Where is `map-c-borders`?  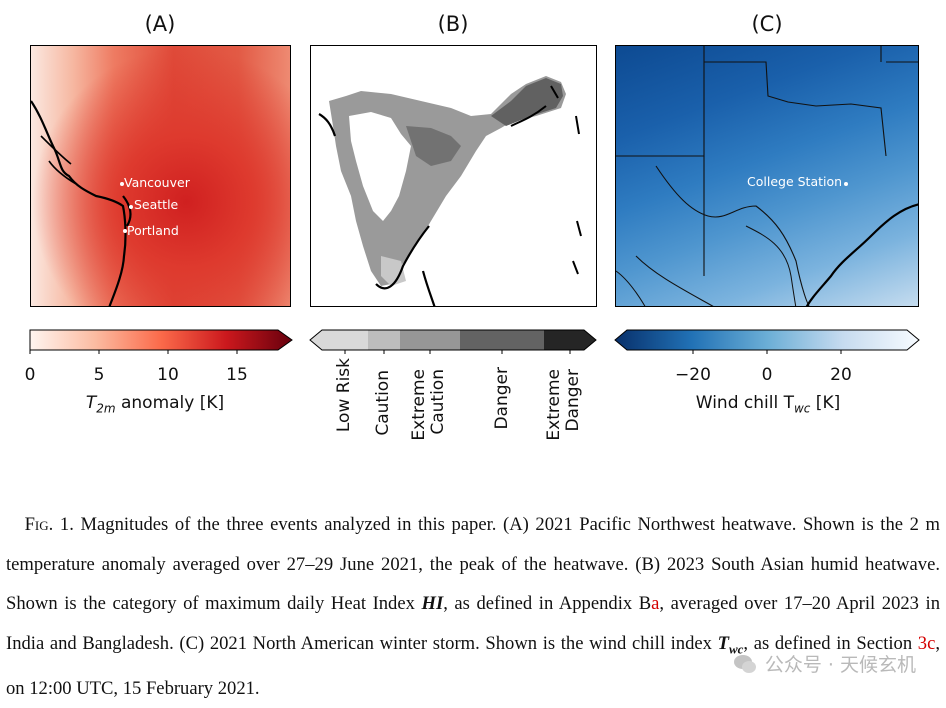
map-c-borders is located at coordinates (767, 176).